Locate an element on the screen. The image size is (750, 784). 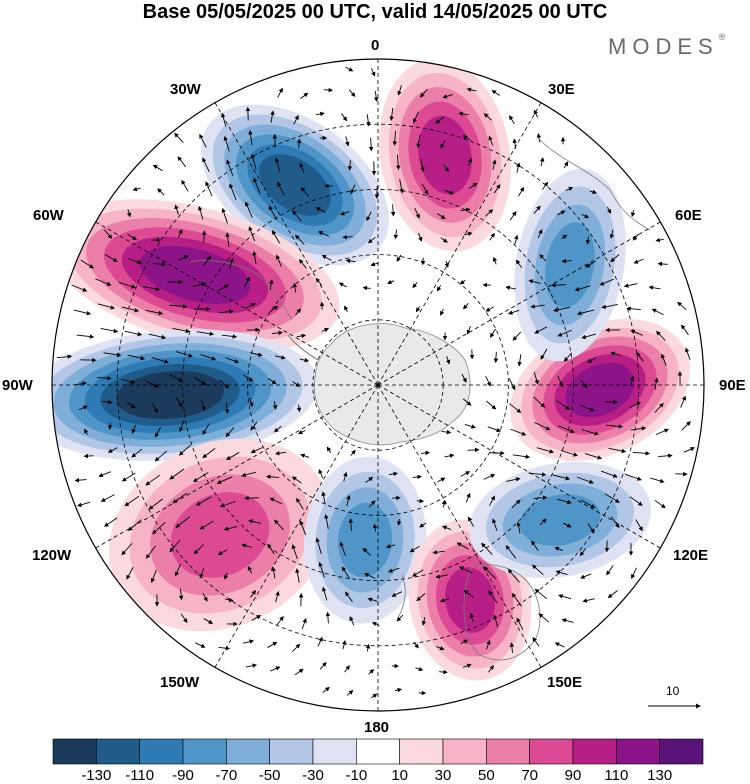
colorbar-tick-label: 110 is located at coordinates (616, 775).